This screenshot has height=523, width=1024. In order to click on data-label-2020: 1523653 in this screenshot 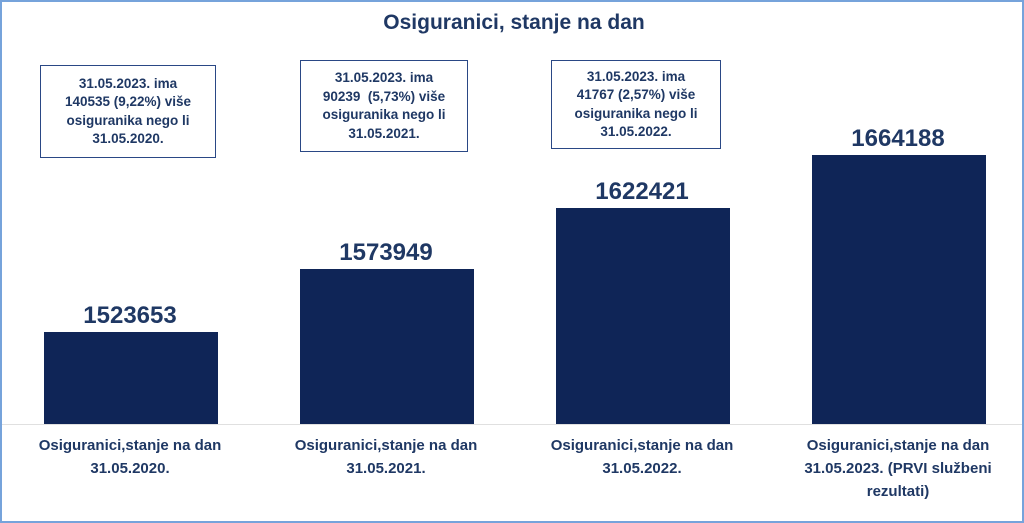, I will do `click(130, 315)`.